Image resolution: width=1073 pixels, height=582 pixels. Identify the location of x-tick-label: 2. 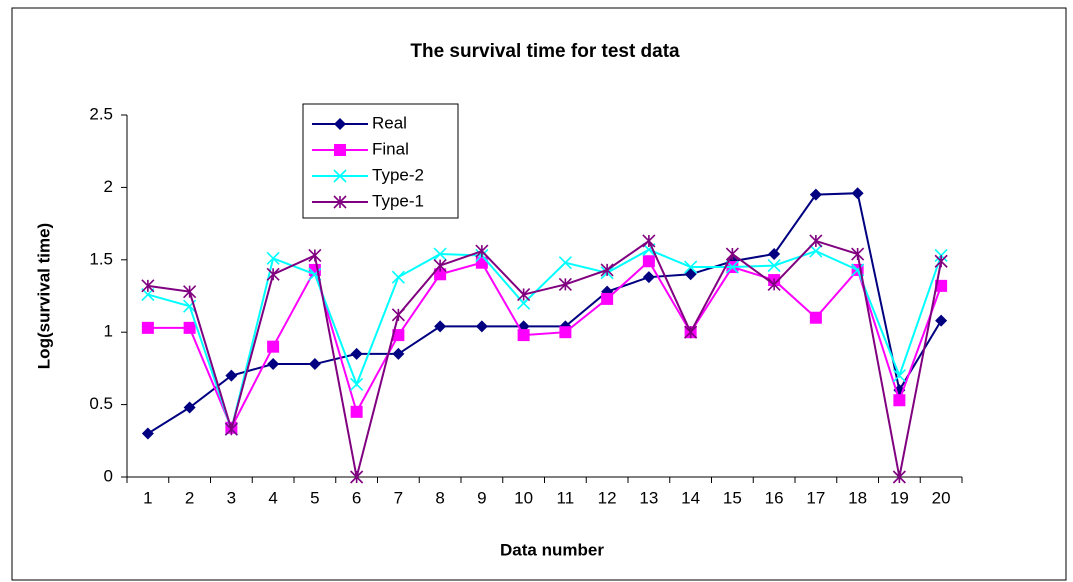
(189, 497).